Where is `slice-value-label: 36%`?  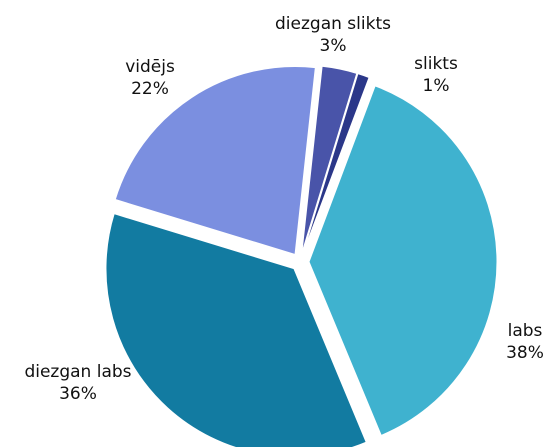 slice-value-label: 36% is located at coordinates (78, 394).